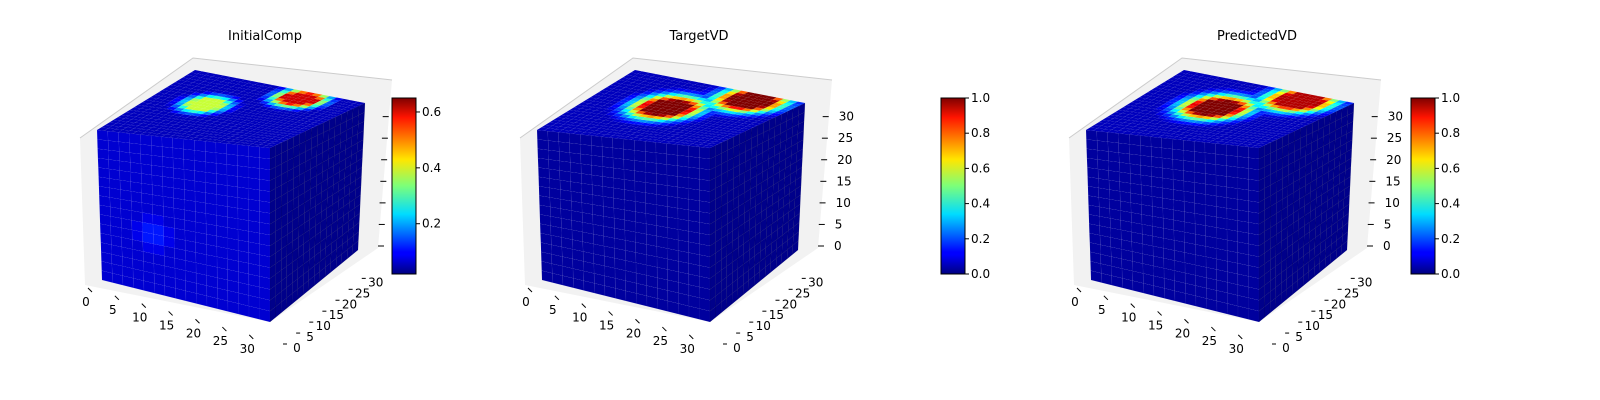  Describe the element at coordinates (980, 168) in the screenshot. I see `colorbar-tick-label: 0.6` at that location.